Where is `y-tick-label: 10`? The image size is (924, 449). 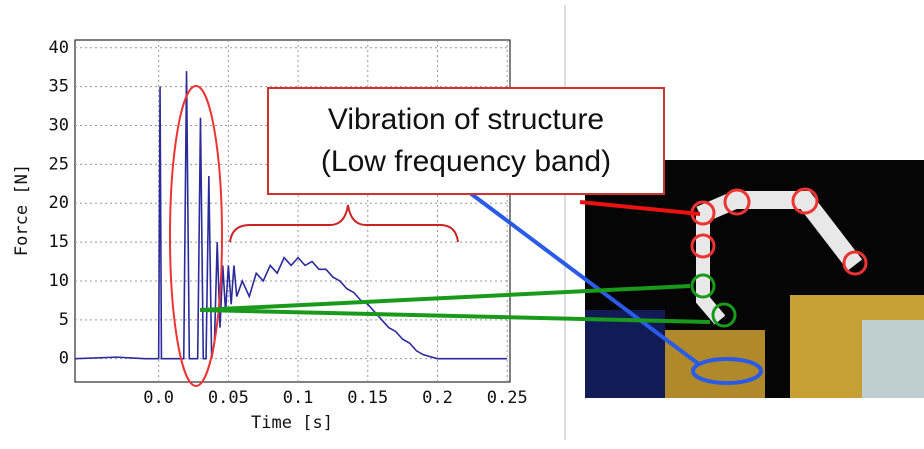 y-tick-label: 10 is located at coordinates (59, 281).